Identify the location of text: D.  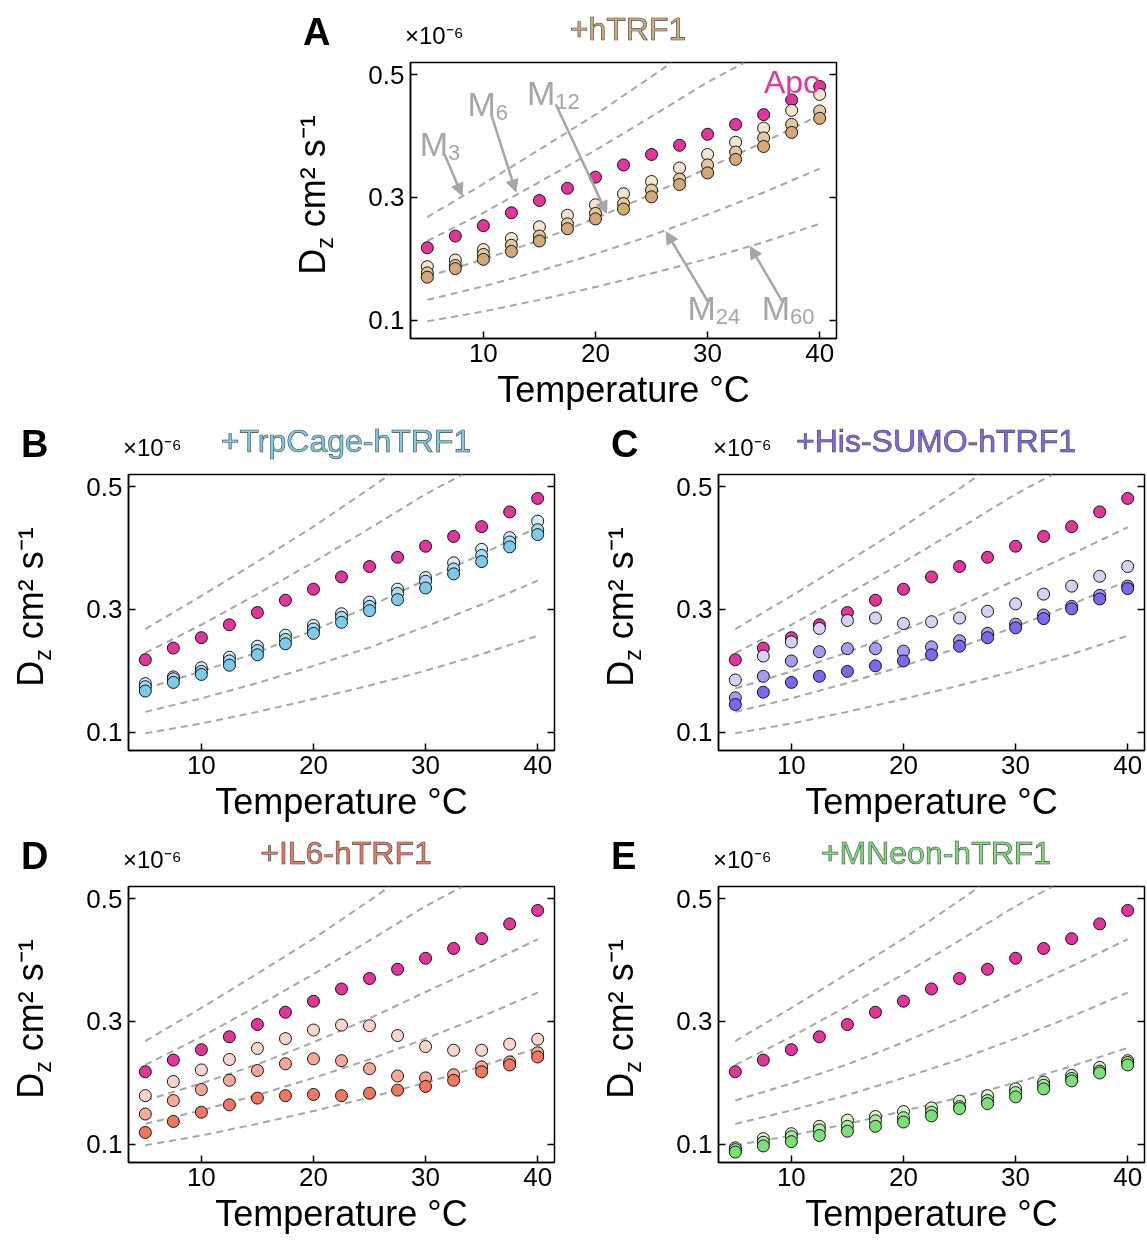
(35, 856).